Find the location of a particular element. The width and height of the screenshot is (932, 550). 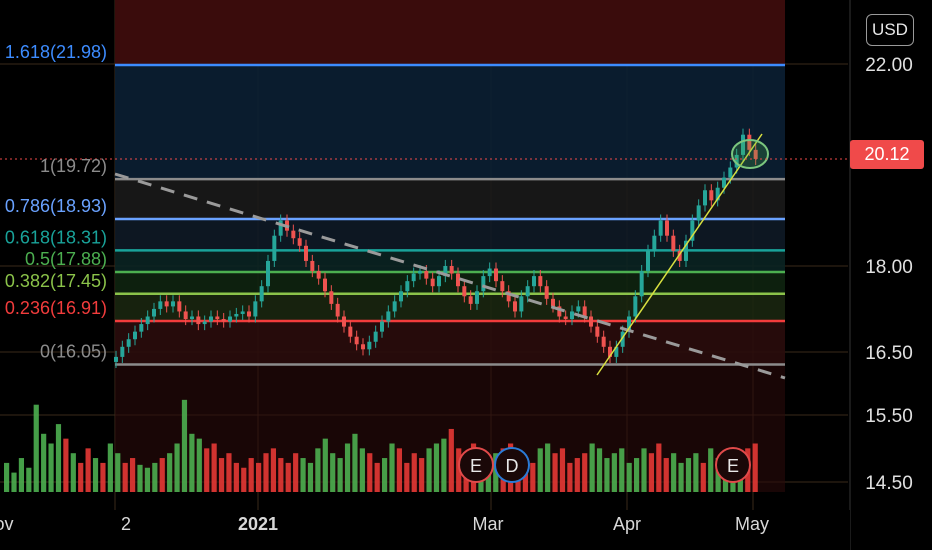

time-tick-label: 2021 is located at coordinates (258, 524).